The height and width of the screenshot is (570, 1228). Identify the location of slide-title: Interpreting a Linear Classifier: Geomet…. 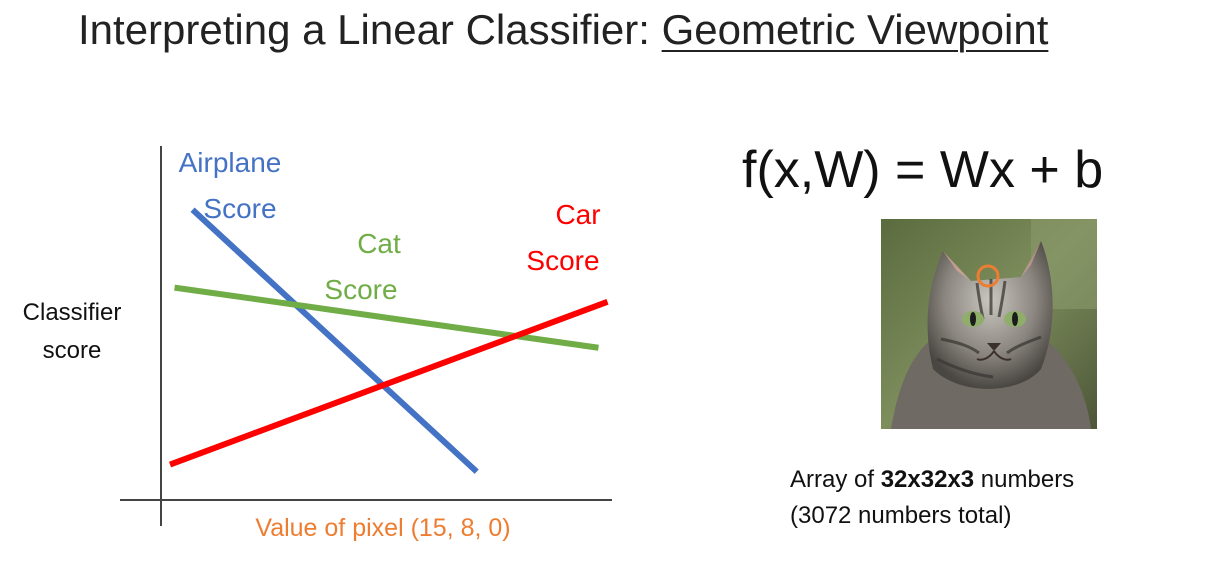
(653, 30).